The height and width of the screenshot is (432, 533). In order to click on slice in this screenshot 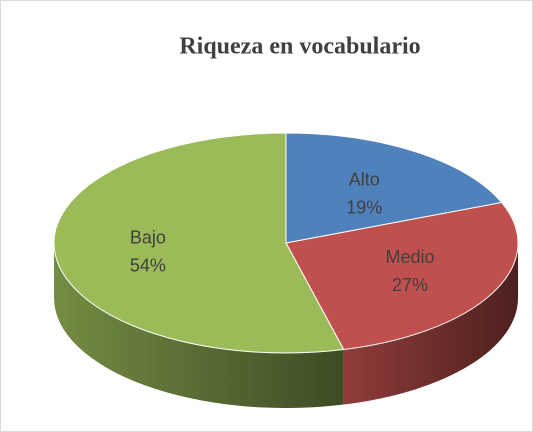, I will do `click(394, 188)`.